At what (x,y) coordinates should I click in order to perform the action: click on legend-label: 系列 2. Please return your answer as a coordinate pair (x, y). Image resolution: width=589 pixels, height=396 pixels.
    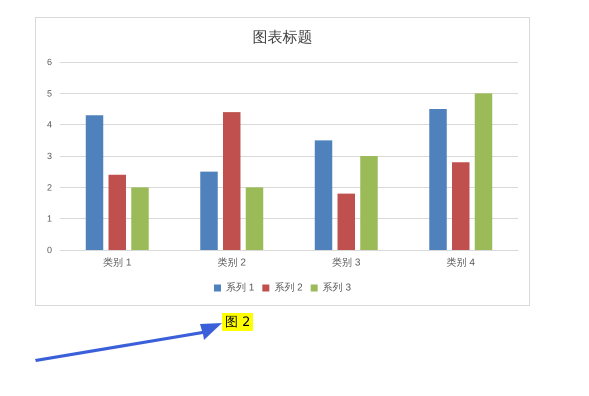
    Looking at the image, I should click on (289, 288).